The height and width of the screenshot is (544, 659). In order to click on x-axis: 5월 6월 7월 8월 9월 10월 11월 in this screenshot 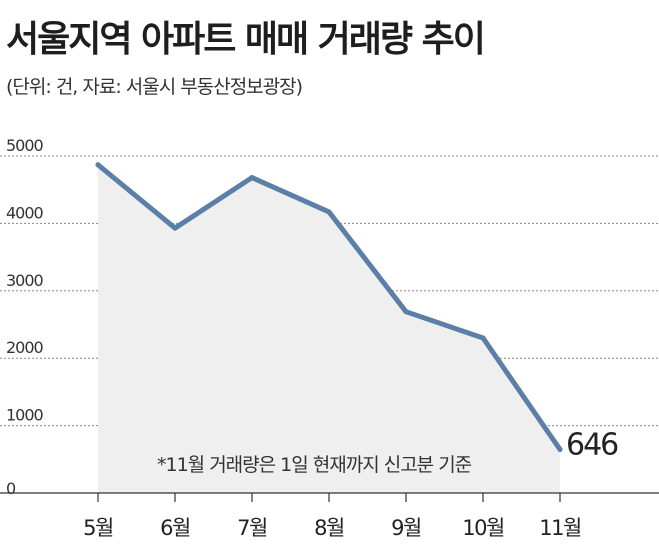, I will do `click(329, 516)`.